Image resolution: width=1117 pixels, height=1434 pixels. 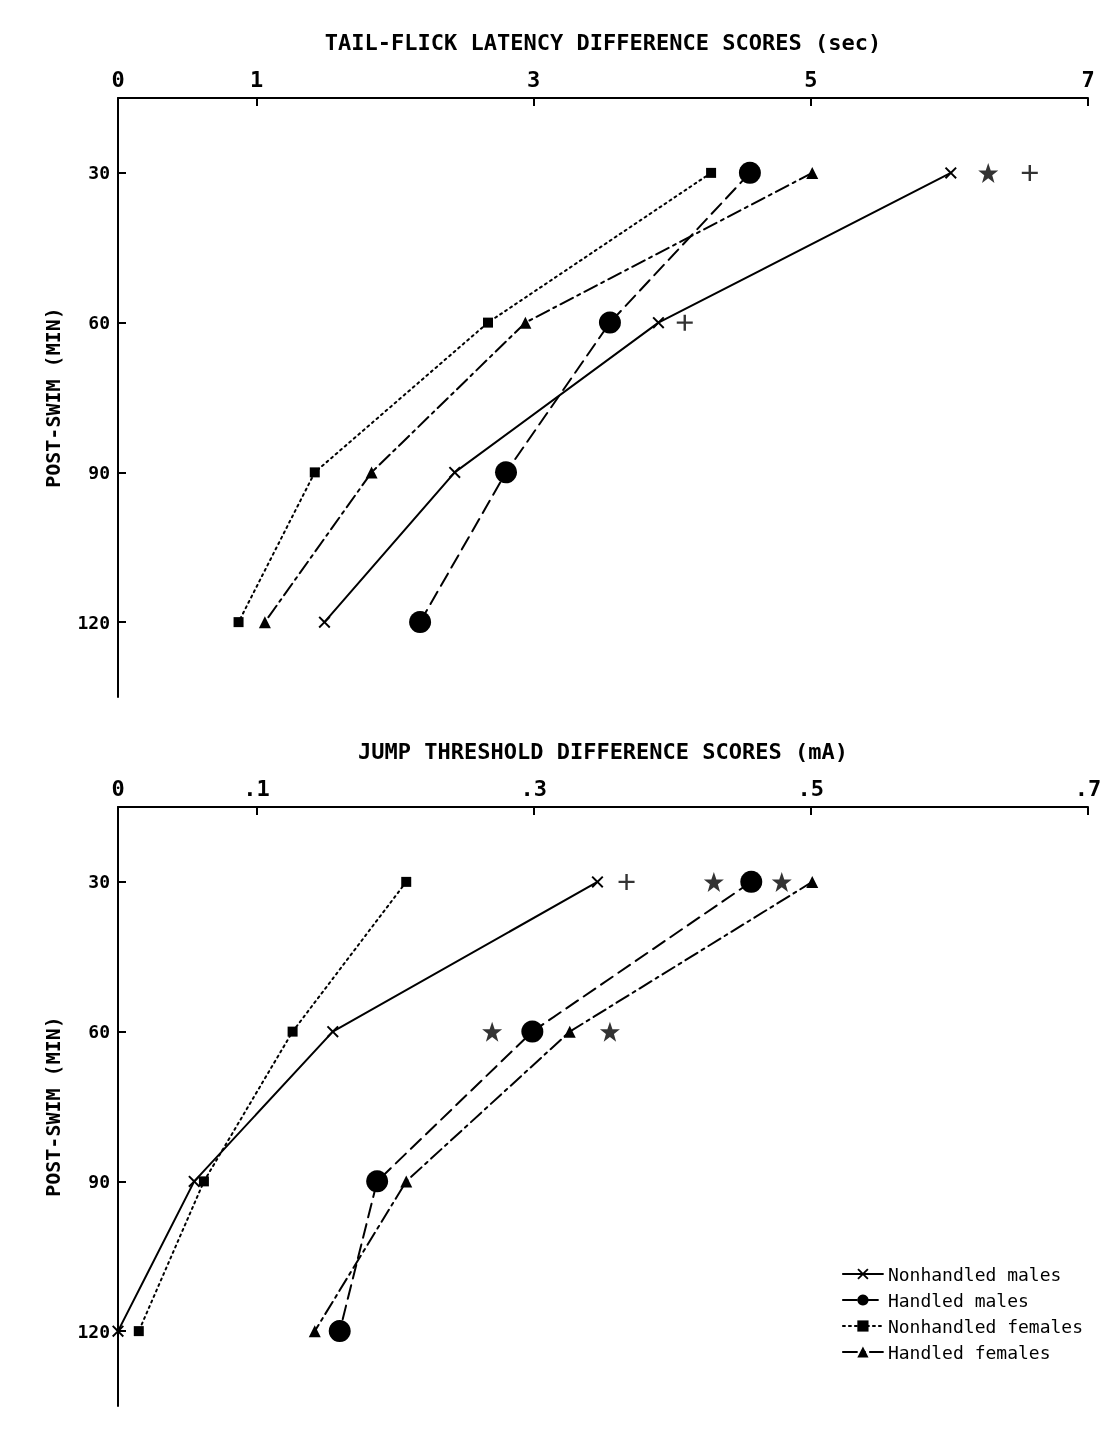 What do you see at coordinates (1088, 79) in the screenshot?
I see `x-tick-label: 7` at bounding box center [1088, 79].